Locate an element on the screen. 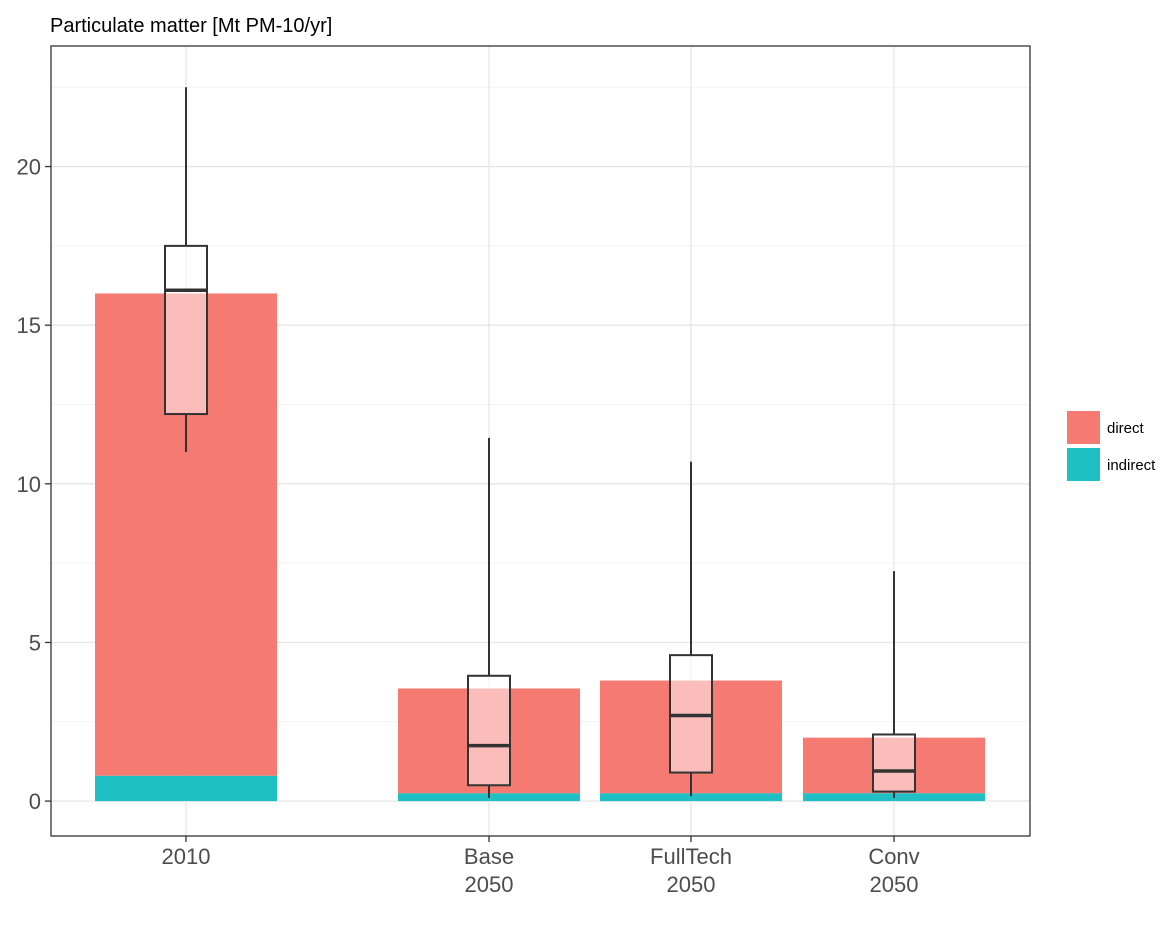 Image resolution: width=1174 pixels, height=930 pixels. x-category-label-line1: Base is located at coordinates (489, 856).